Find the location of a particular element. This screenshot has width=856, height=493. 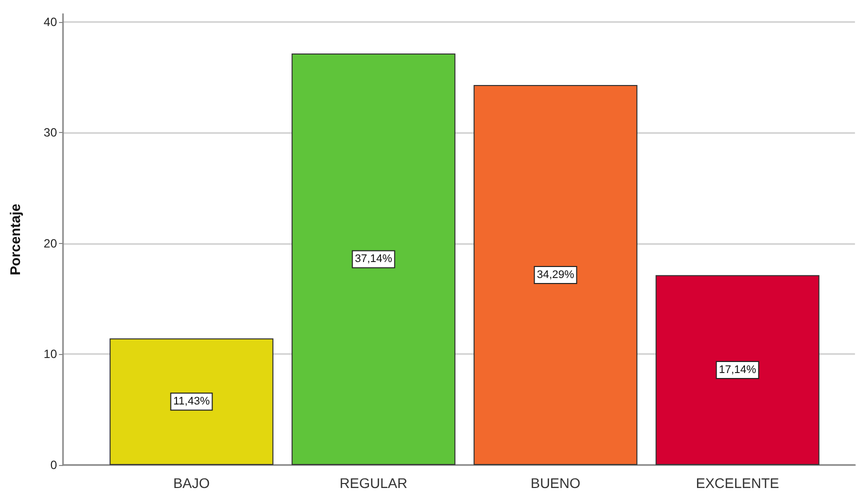

y-tick-label: 20 is located at coordinates (51, 243).